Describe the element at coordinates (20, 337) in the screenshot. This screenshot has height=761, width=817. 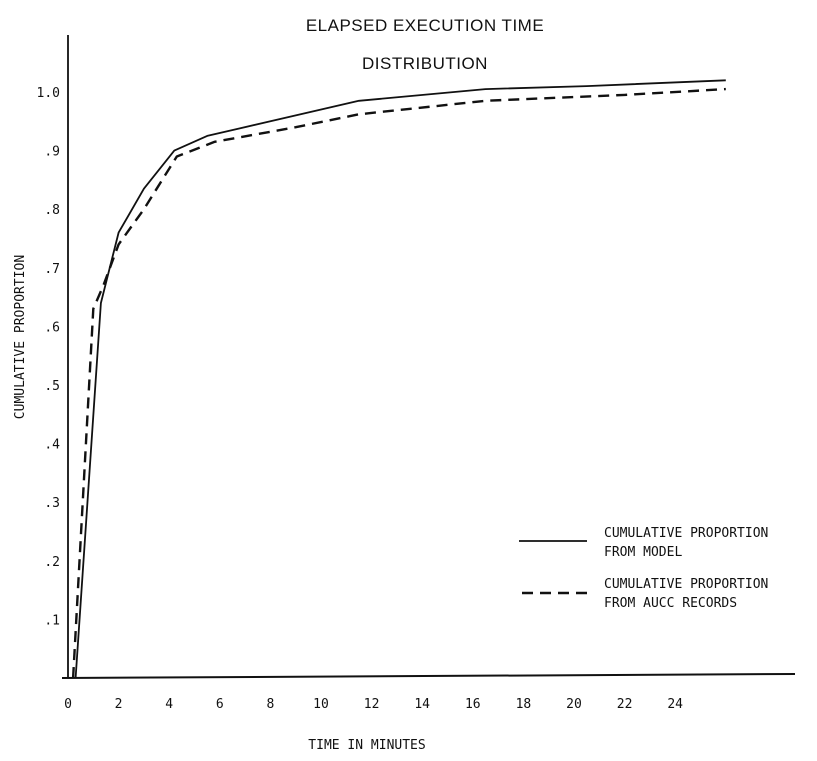
I see `y-axis-label: CUMULATIVE PROPORTION` at that location.